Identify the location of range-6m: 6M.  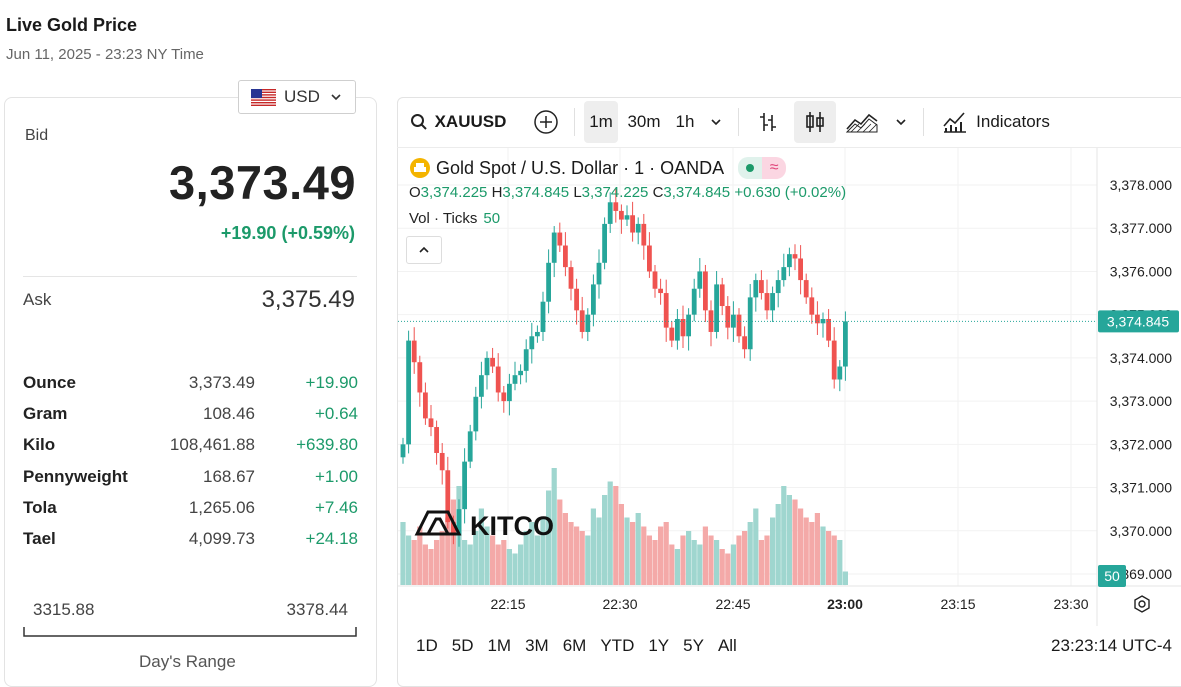
(574, 645).